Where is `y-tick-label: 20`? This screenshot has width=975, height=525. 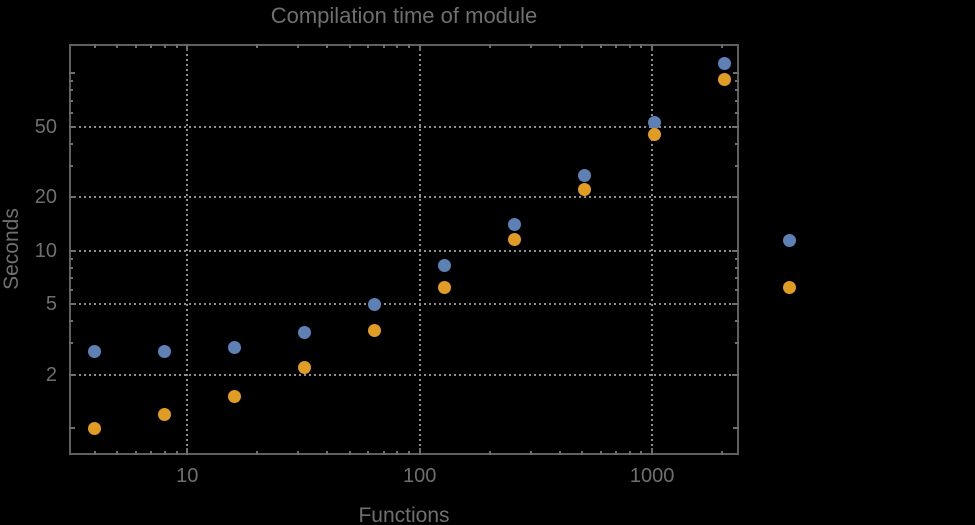 y-tick-label: 20 is located at coordinates (45, 197).